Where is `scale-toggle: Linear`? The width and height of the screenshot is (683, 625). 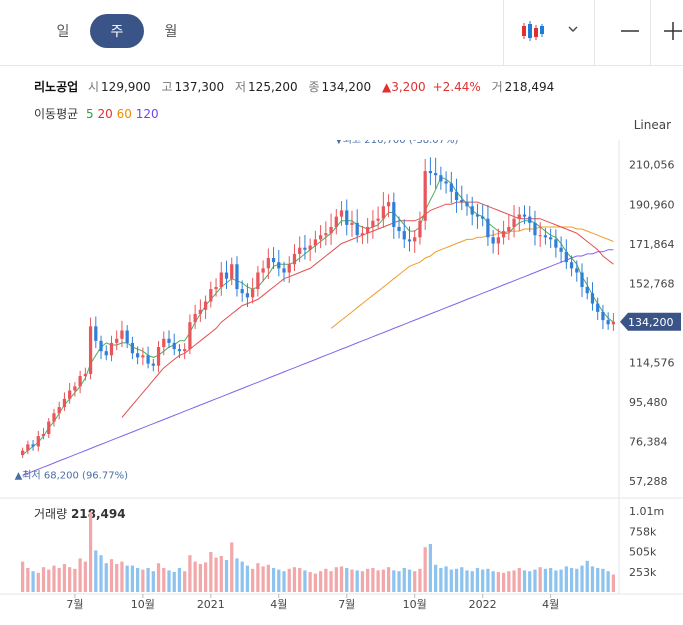
scale-toggle: Linear is located at coordinates (652, 125).